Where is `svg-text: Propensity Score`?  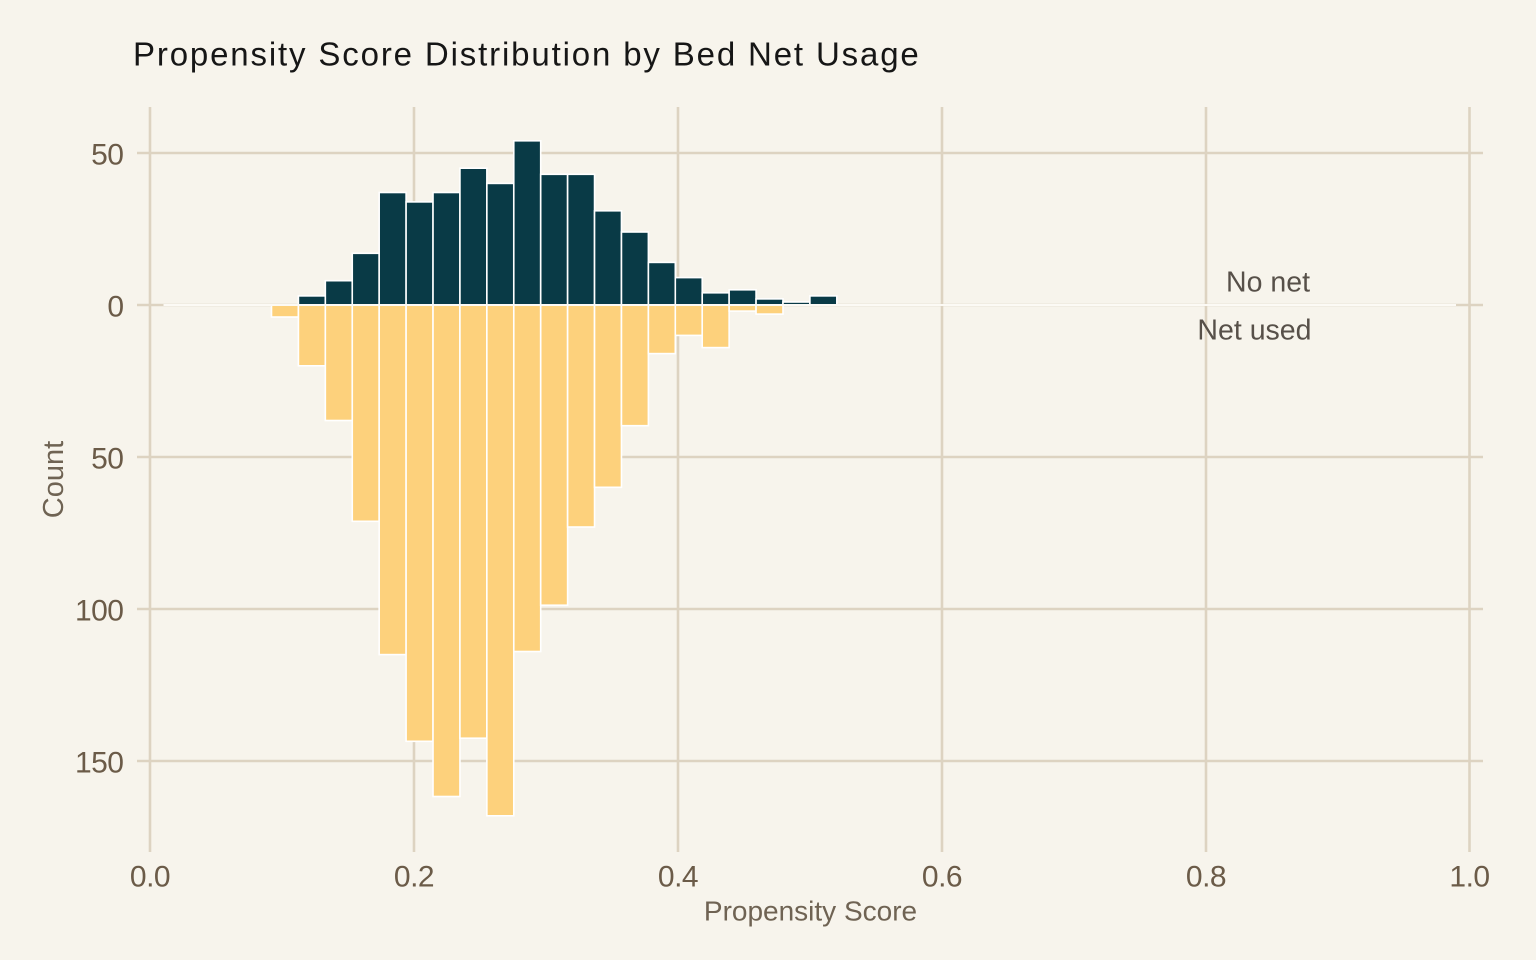
svg-text: Propensity Score is located at coordinates (810, 911).